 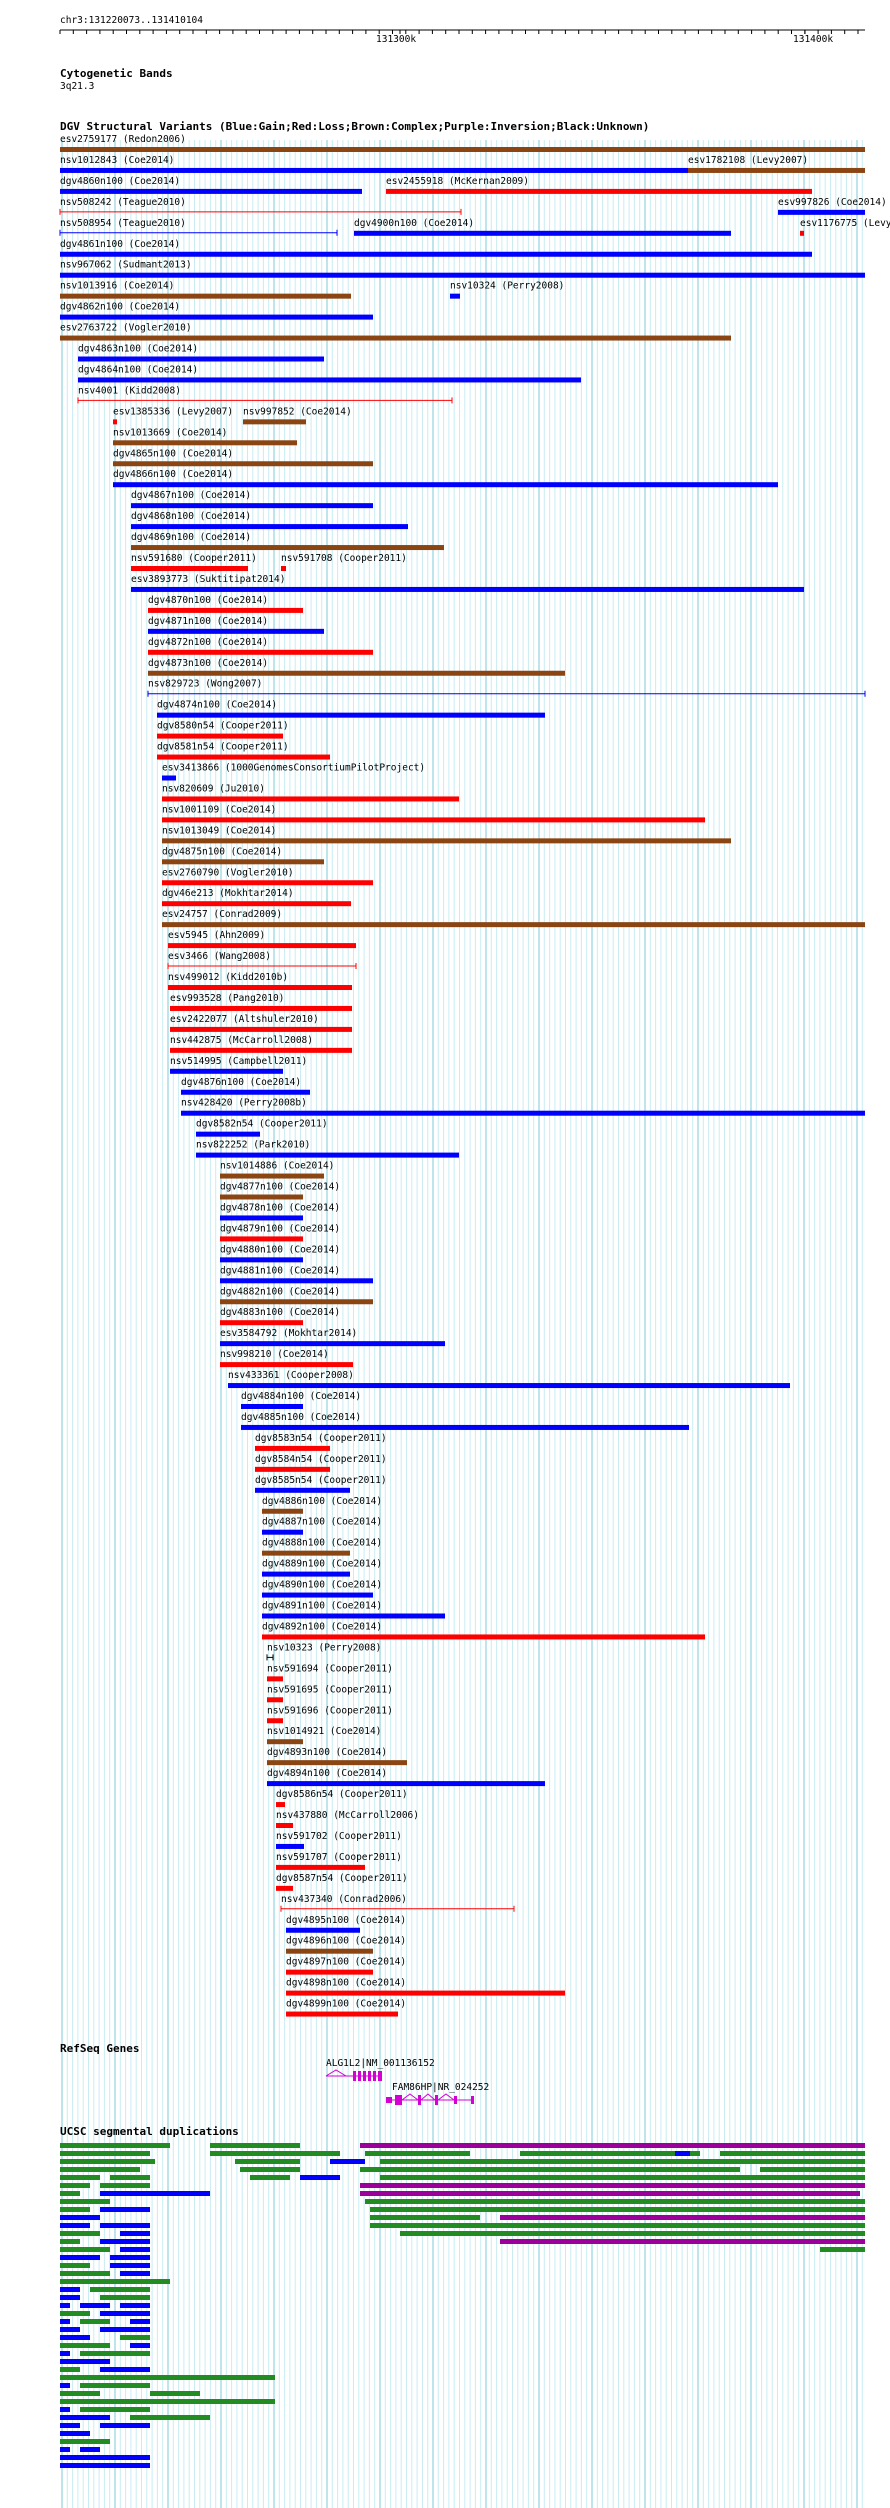 What do you see at coordinates (123, 202) in the screenshot?
I see `sv-label: nsv508242 (Teague2010)` at bounding box center [123, 202].